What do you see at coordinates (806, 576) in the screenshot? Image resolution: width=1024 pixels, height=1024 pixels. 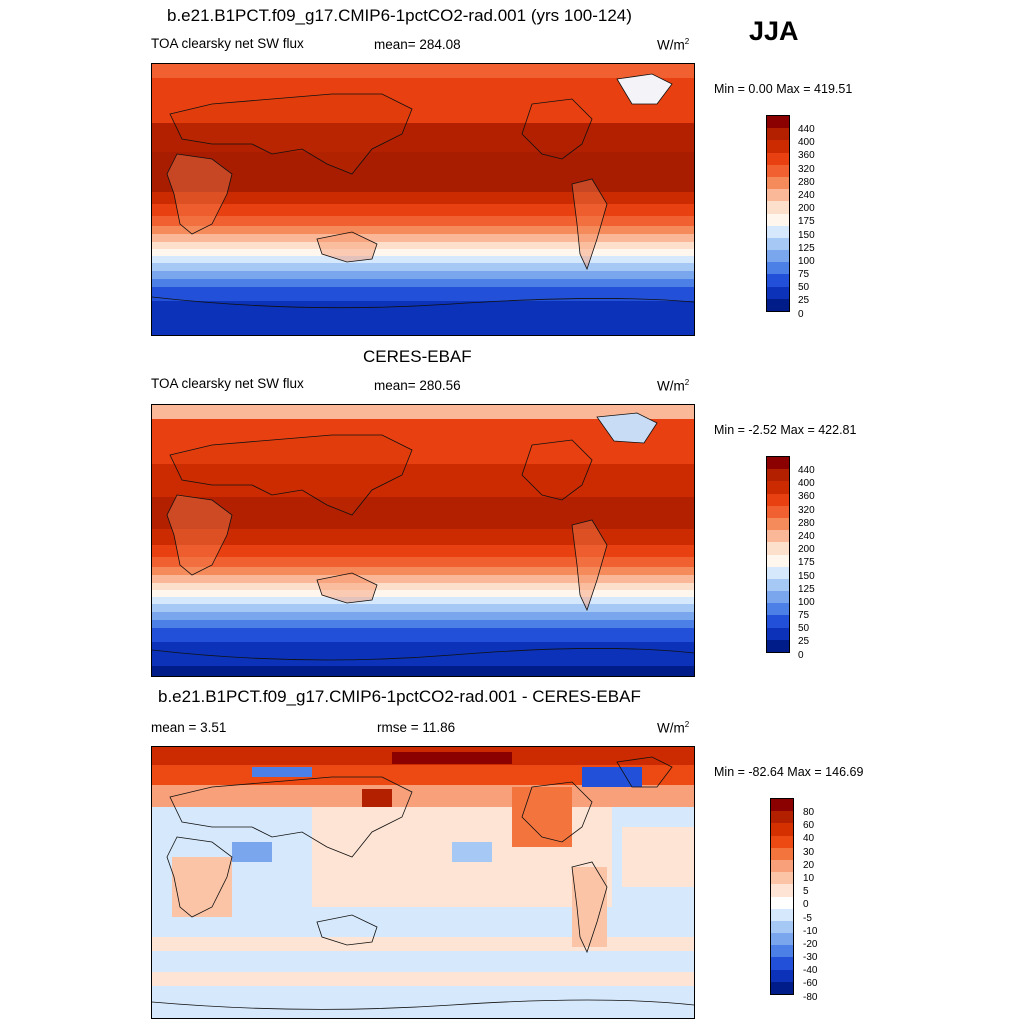 I see `colorbar-tick: 150` at bounding box center [806, 576].